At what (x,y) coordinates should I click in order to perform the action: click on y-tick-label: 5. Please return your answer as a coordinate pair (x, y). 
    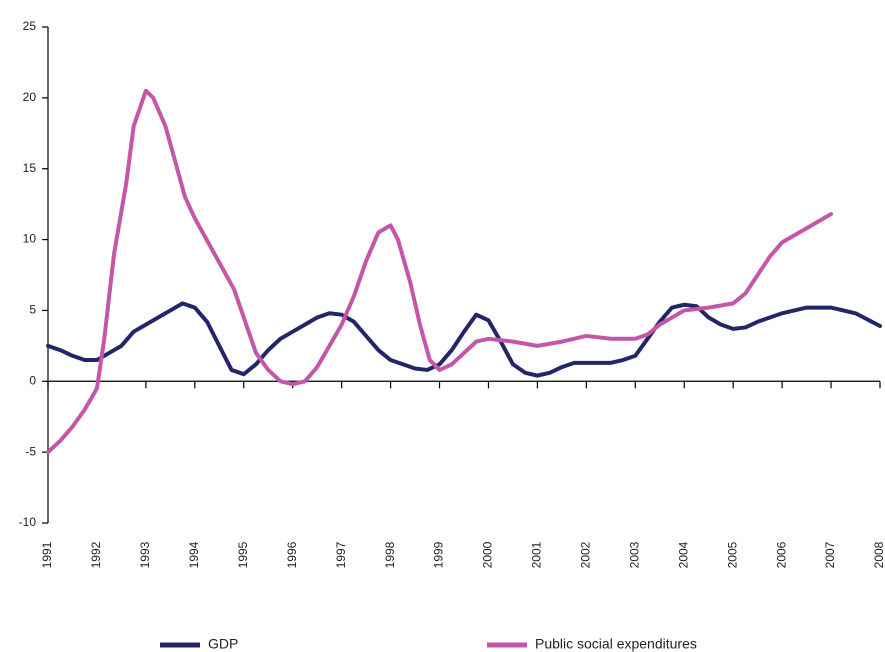
    Looking at the image, I should click on (32, 310).